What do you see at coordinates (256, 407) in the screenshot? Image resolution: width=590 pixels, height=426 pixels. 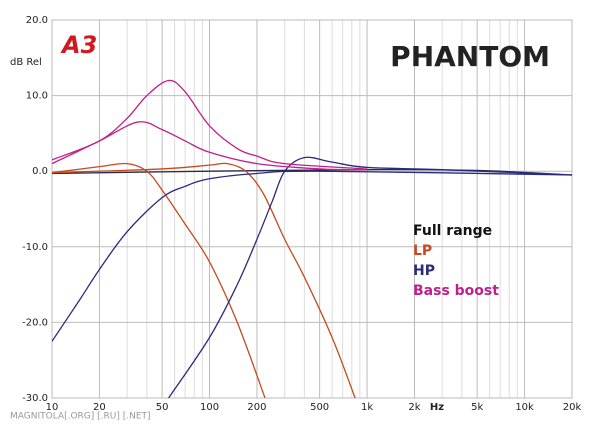 I see `x-tick-label: 200` at bounding box center [256, 407].